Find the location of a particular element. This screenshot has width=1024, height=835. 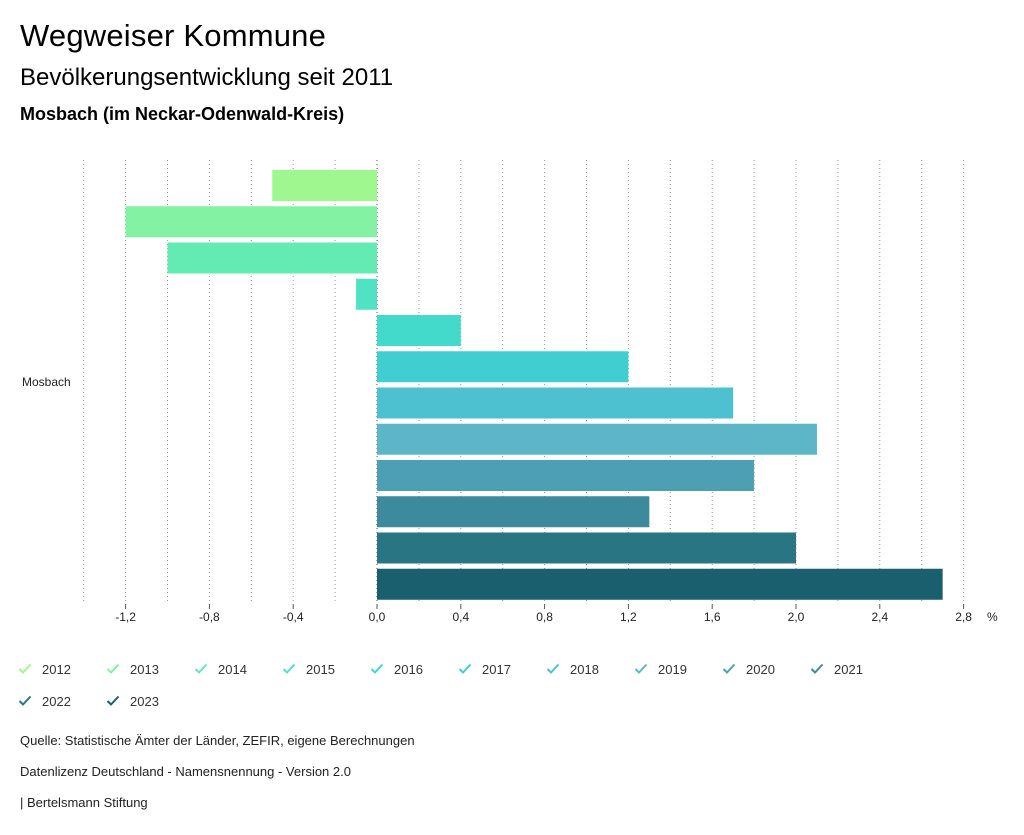

legend-item-2020: 2020 is located at coordinates (748, 669).